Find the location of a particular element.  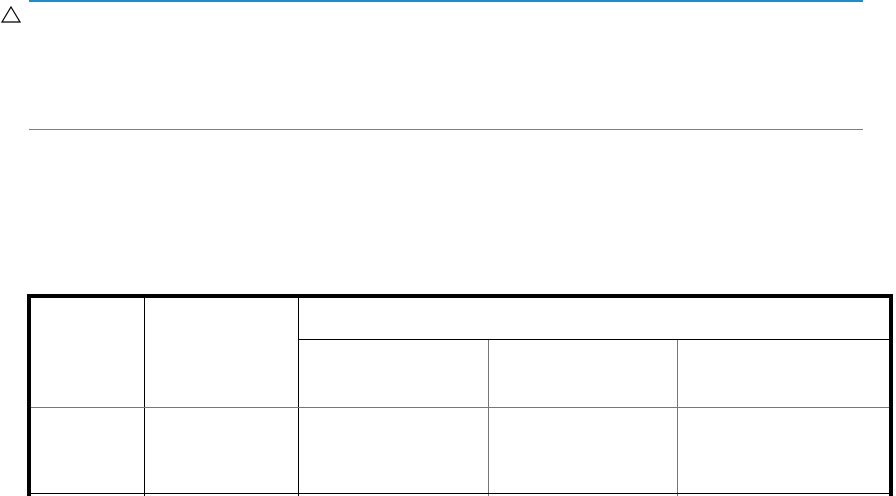

warning-triangle-icon is located at coordinates (11, 14).